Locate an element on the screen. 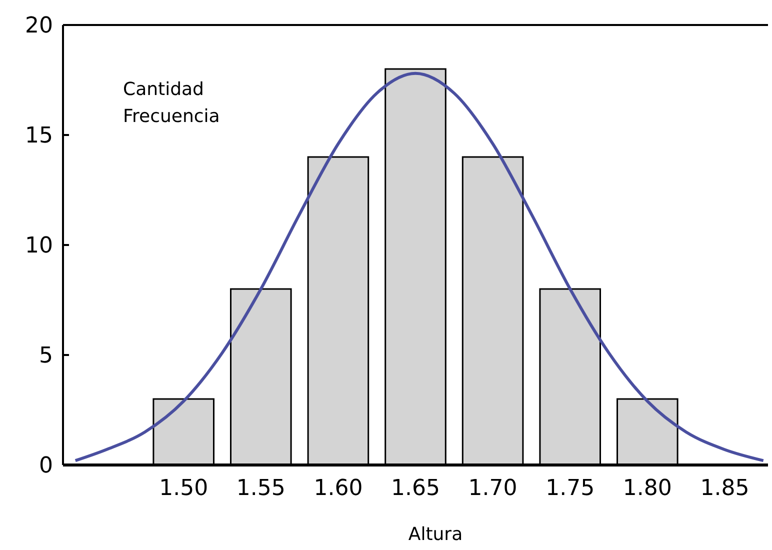  x-tick-label: 1.80 is located at coordinates (647, 488).